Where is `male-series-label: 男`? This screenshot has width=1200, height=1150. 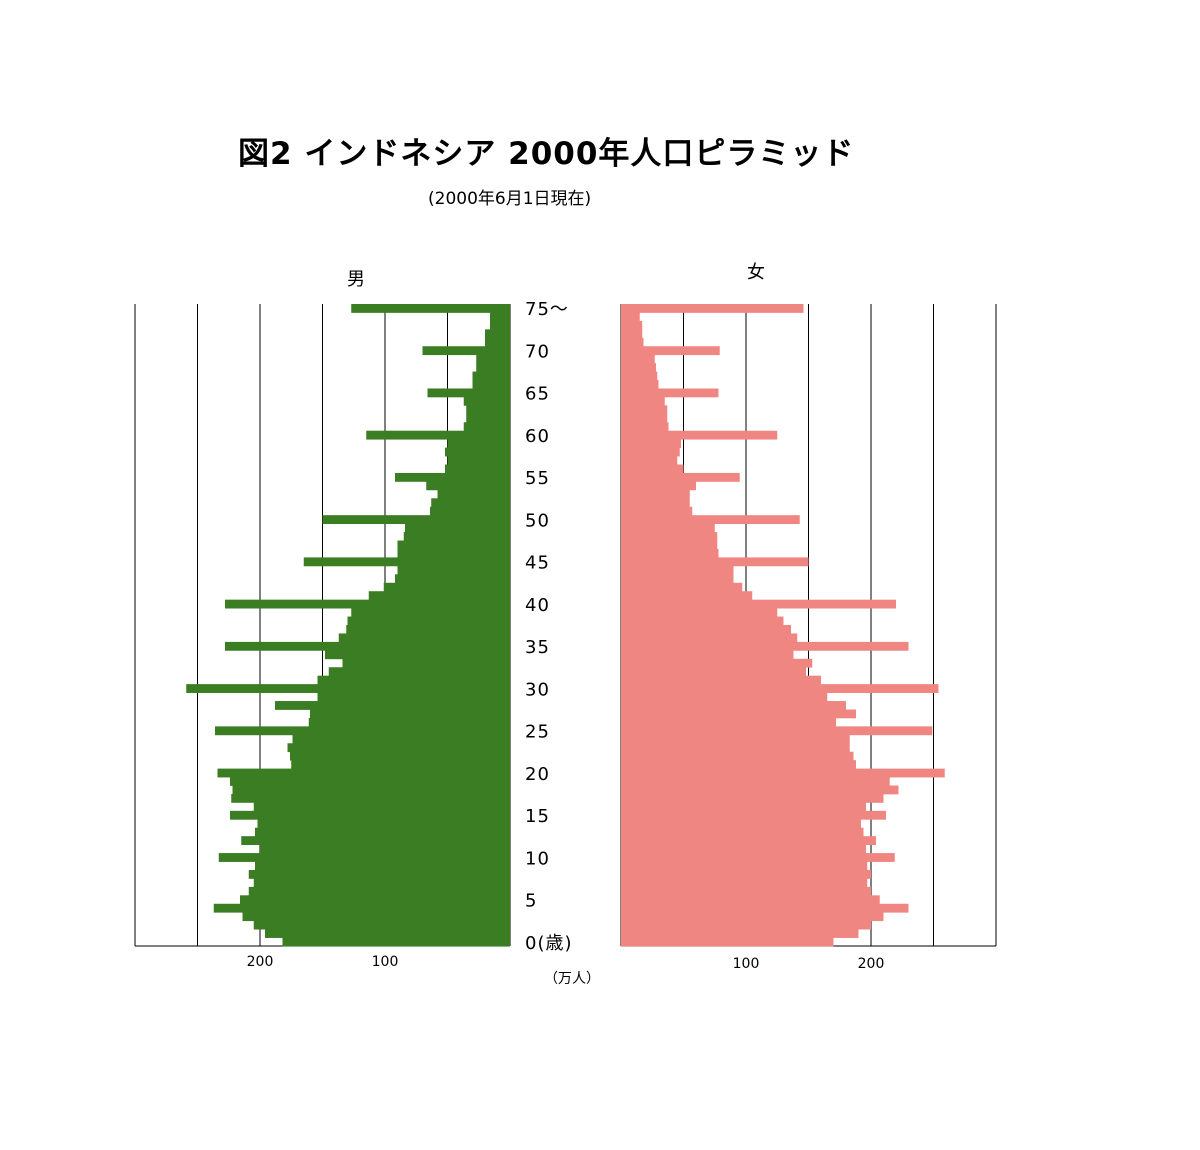
male-series-label: 男 is located at coordinates (356, 279).